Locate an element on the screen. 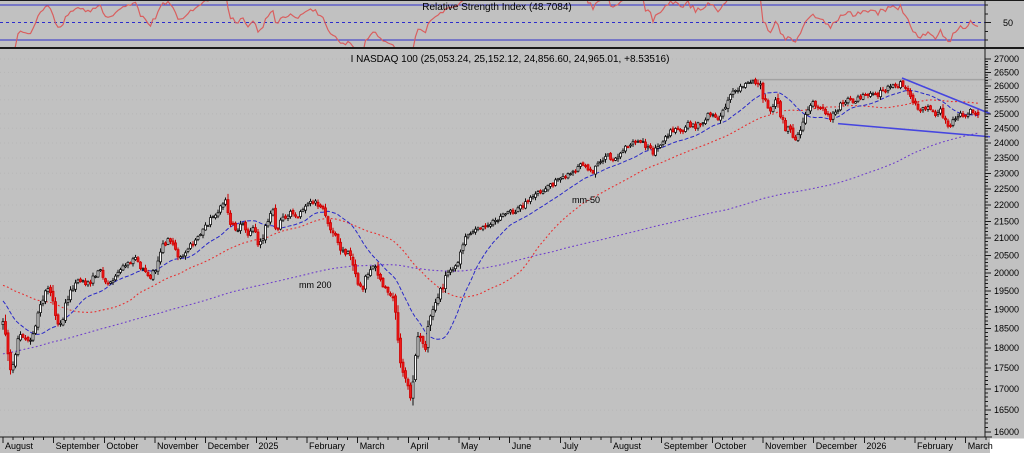  price-axis-label: 20000 is located at coordinates (1006, 273).